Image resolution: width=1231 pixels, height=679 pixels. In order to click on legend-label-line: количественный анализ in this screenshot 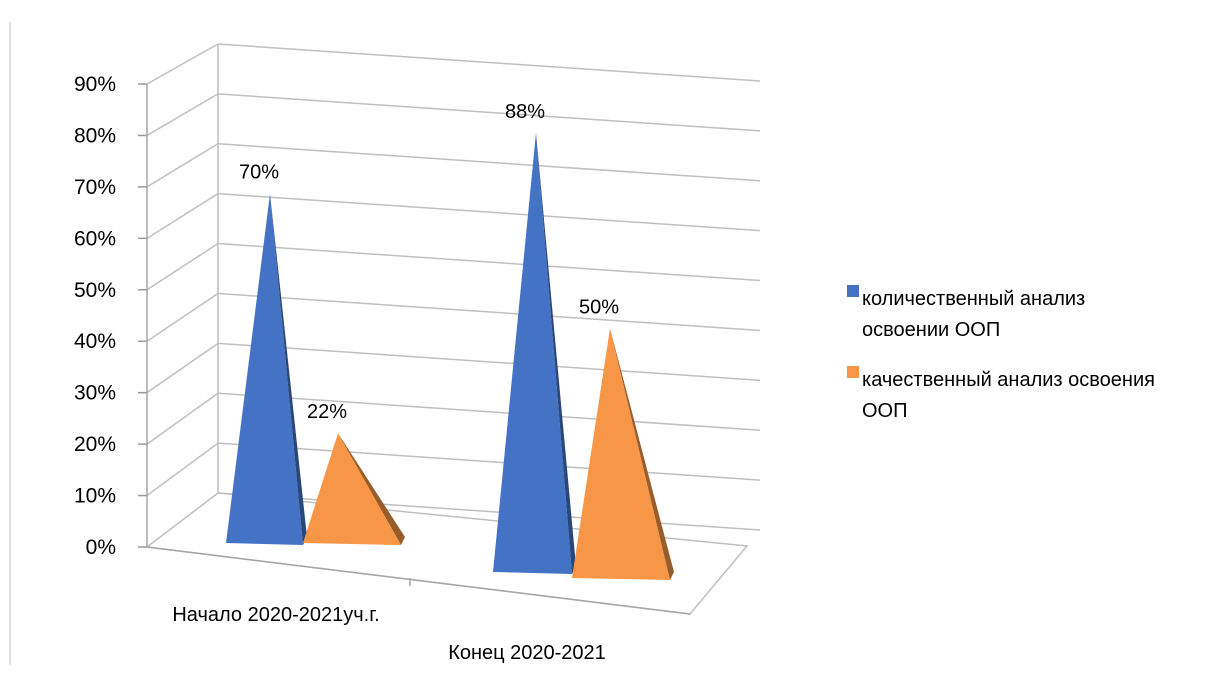, I will do `click(973, 299)`.